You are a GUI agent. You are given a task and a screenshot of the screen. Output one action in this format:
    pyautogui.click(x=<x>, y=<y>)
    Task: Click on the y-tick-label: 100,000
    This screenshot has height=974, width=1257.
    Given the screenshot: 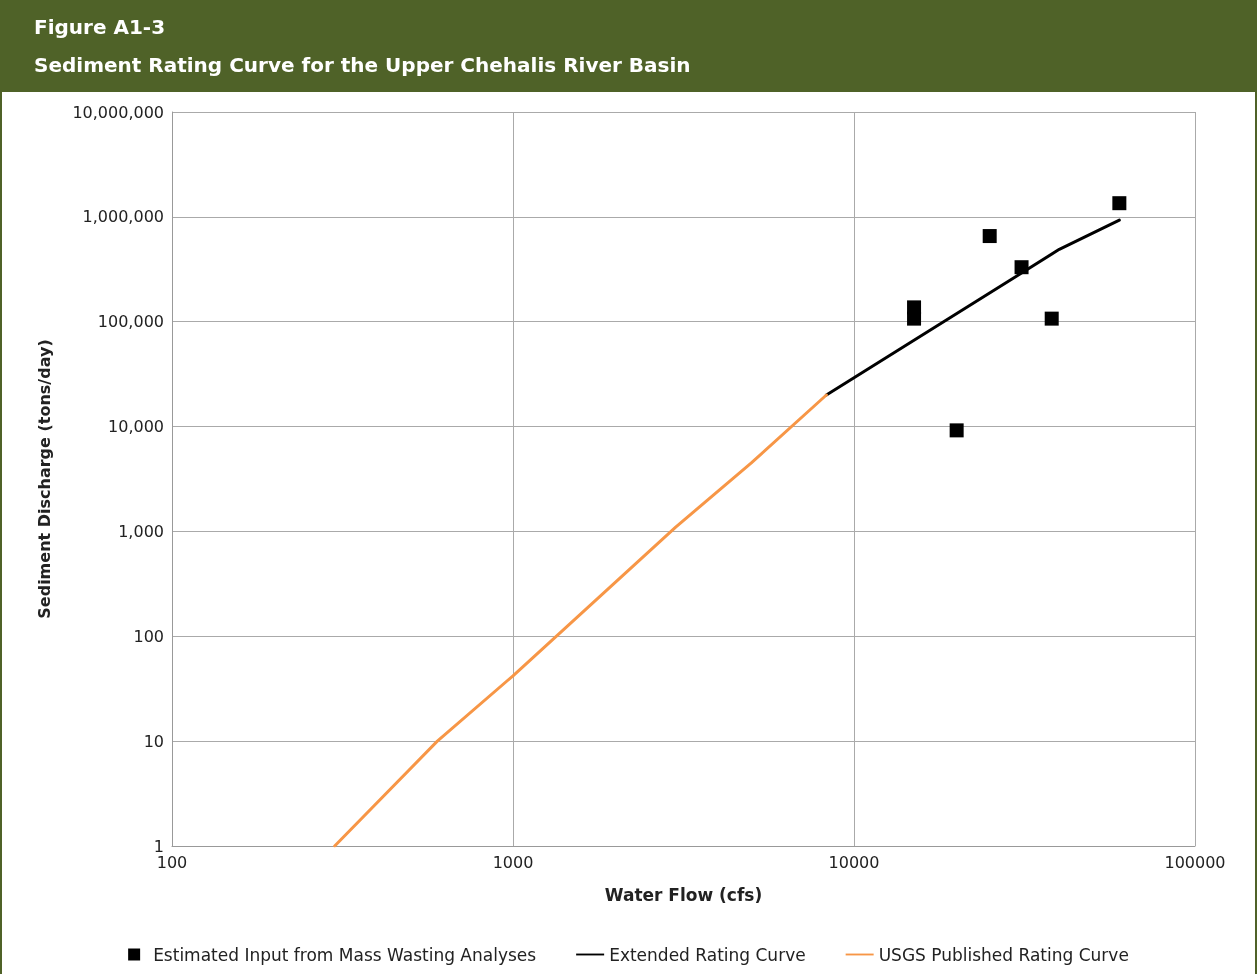 What is the action you would take?
    pyautogui.click(x=130, y=322)
    